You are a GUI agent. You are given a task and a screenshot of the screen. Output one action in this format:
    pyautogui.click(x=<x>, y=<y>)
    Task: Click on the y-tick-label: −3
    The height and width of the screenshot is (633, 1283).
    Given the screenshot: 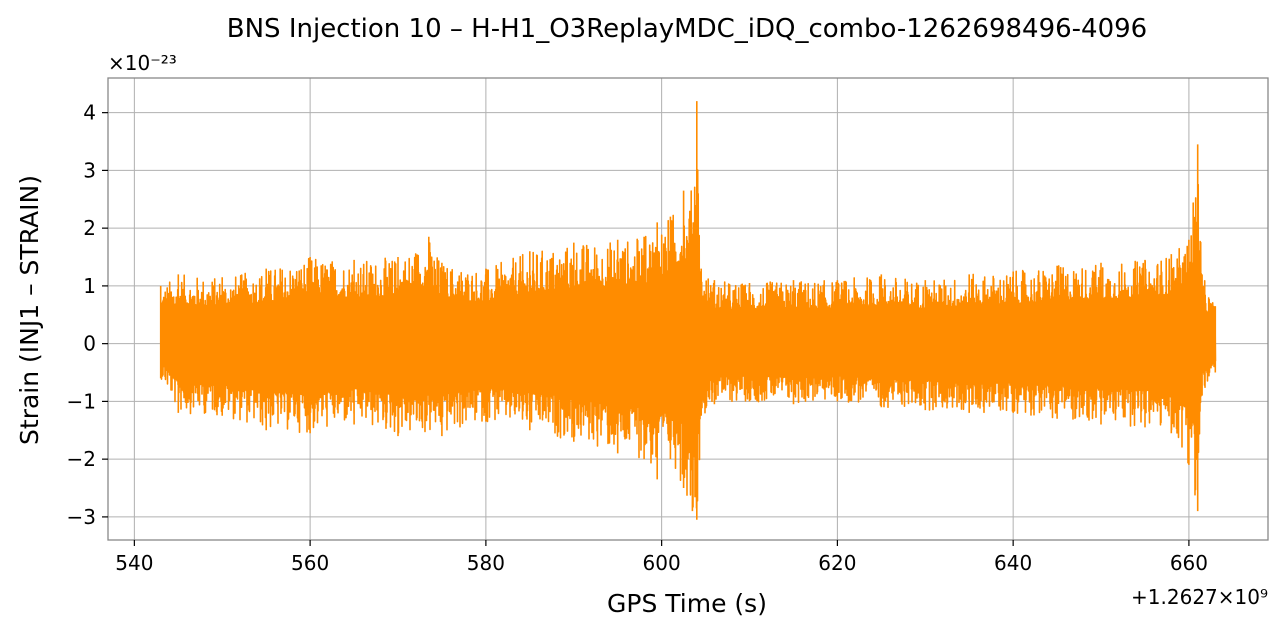 What is the action you would take?
    pyautogui.click(x=81, y=517)
    